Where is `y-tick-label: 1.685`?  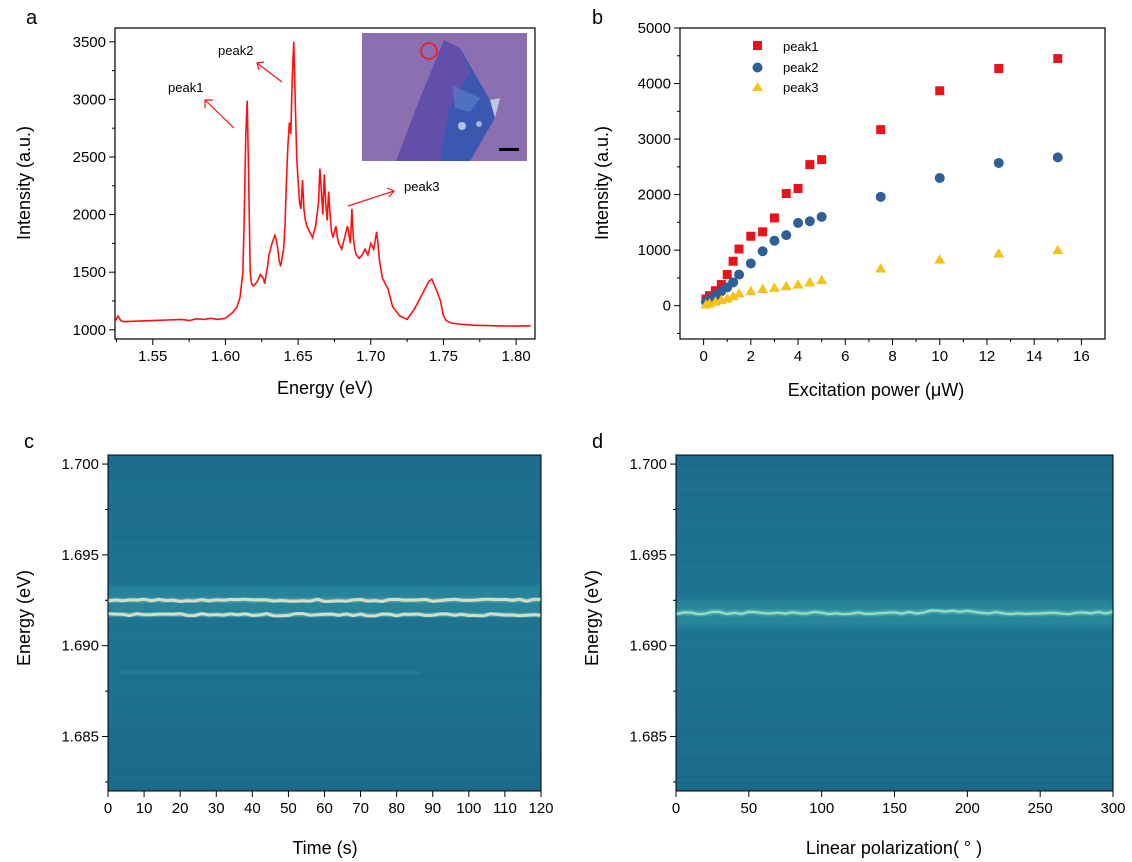
y-tick-label: 1.685 is located at coordinates (80, 737).